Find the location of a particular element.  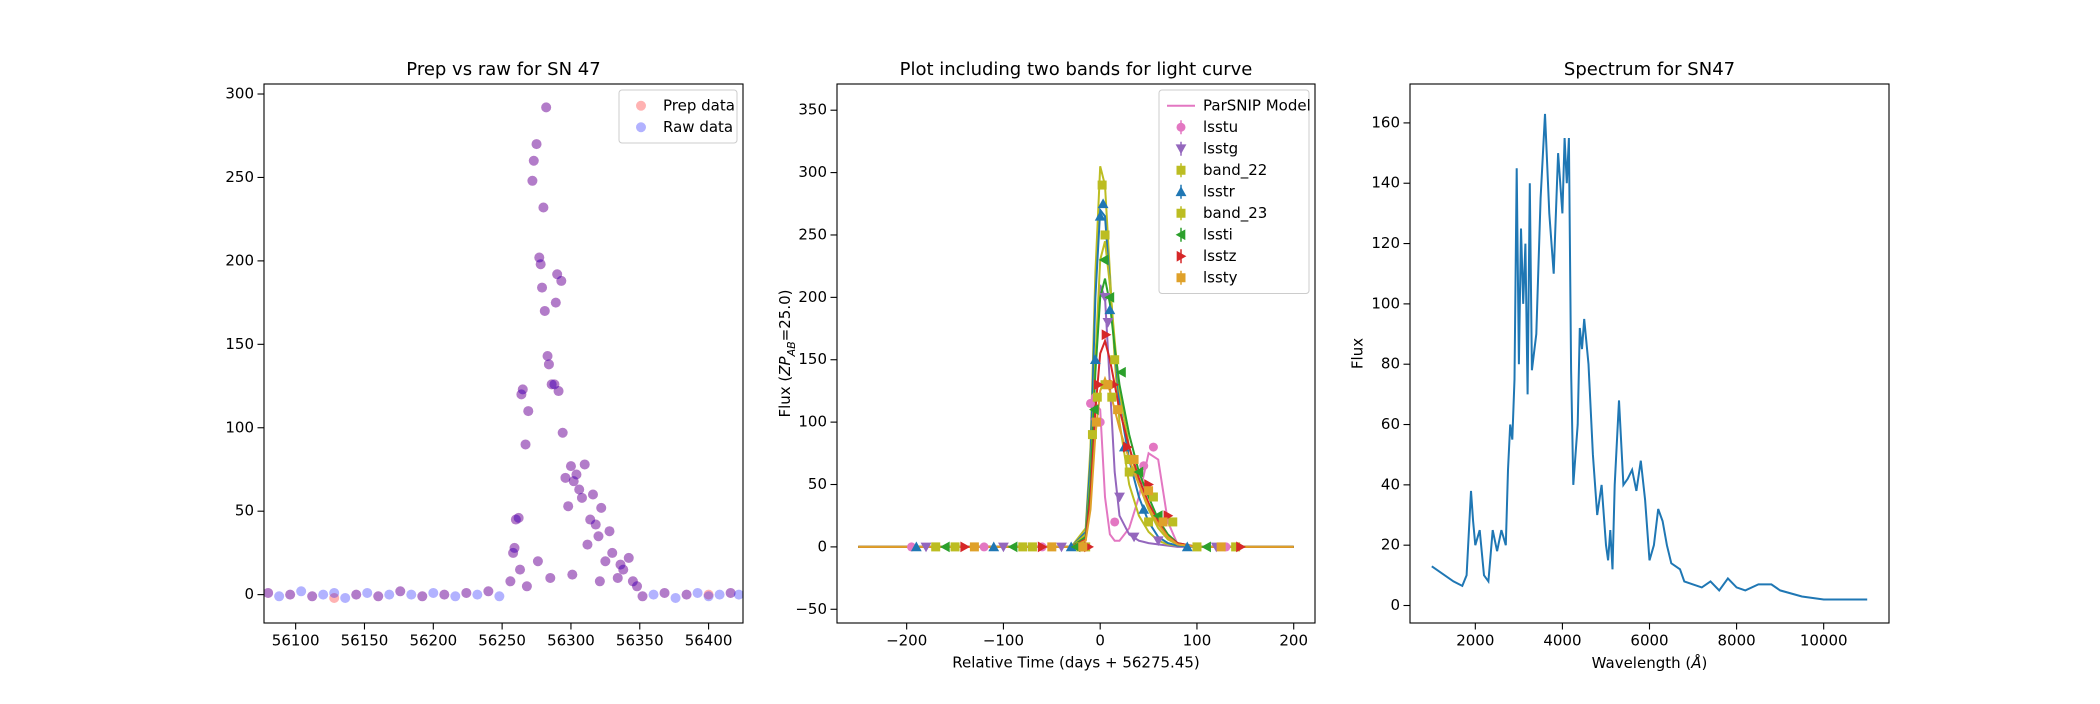

spectrum-line is located at coordinates (1649, 357).